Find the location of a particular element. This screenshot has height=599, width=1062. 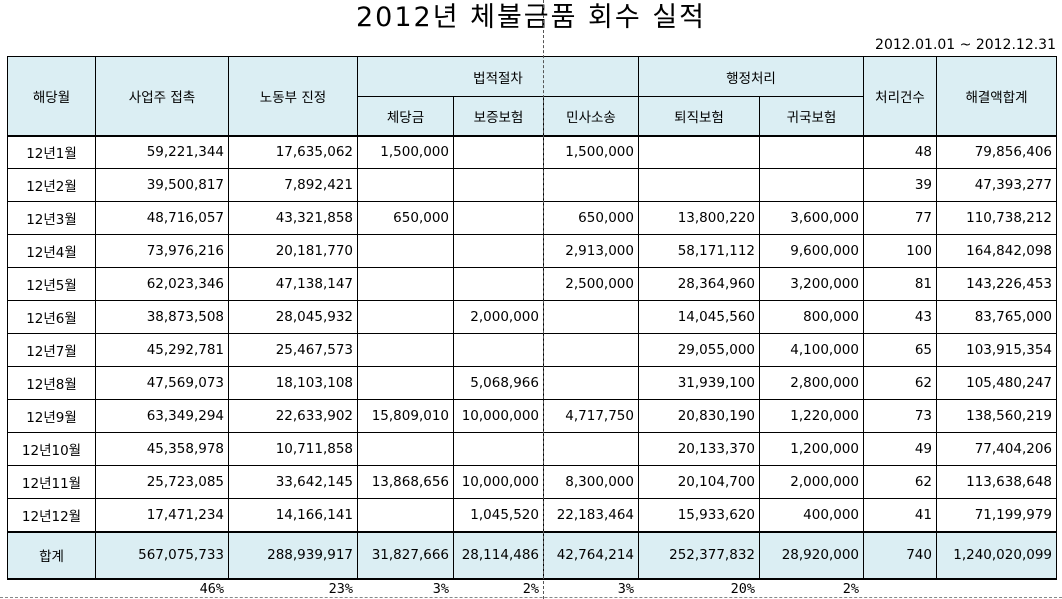

total-label: 합계 is located at coordinates (51, 555).